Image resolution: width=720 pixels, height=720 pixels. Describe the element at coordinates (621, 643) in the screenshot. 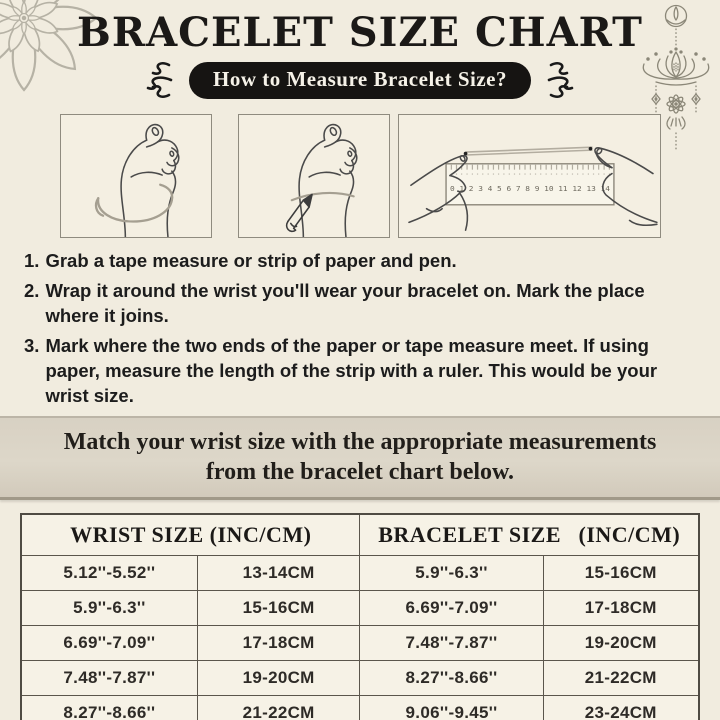

I see `bracelet-cm: 19-20CM` at that location.